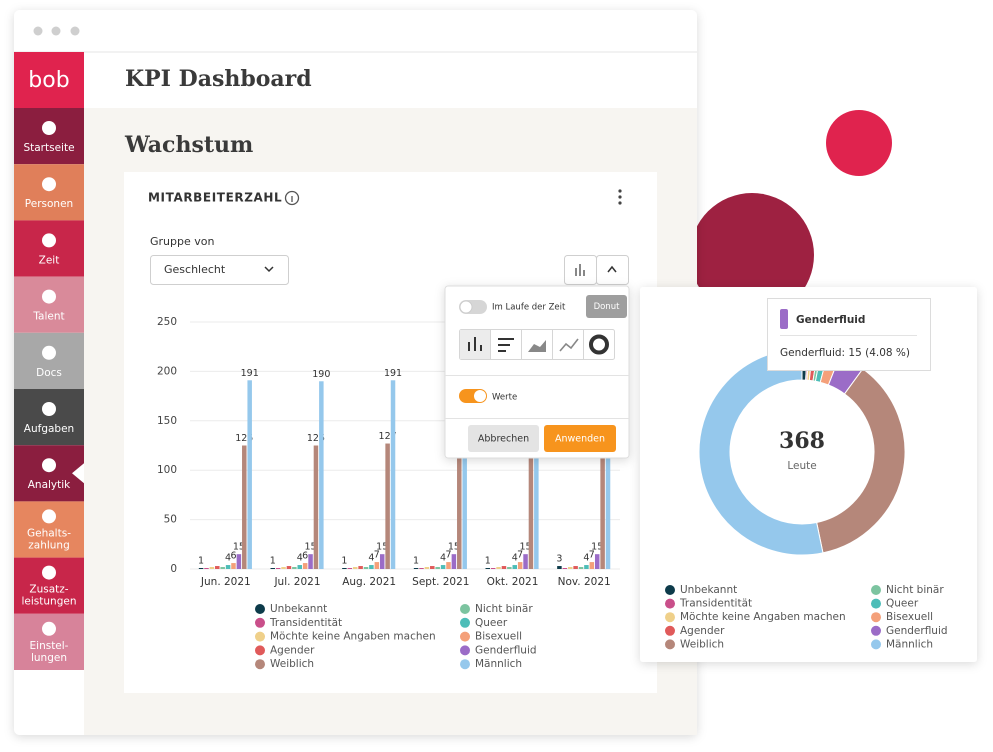 The height and width of the screenshot is (752, 993). What do you see at coordinates (49, 602) in the screenshot?
I see `nav-label: leistungen` at bounding box center [49, 602].